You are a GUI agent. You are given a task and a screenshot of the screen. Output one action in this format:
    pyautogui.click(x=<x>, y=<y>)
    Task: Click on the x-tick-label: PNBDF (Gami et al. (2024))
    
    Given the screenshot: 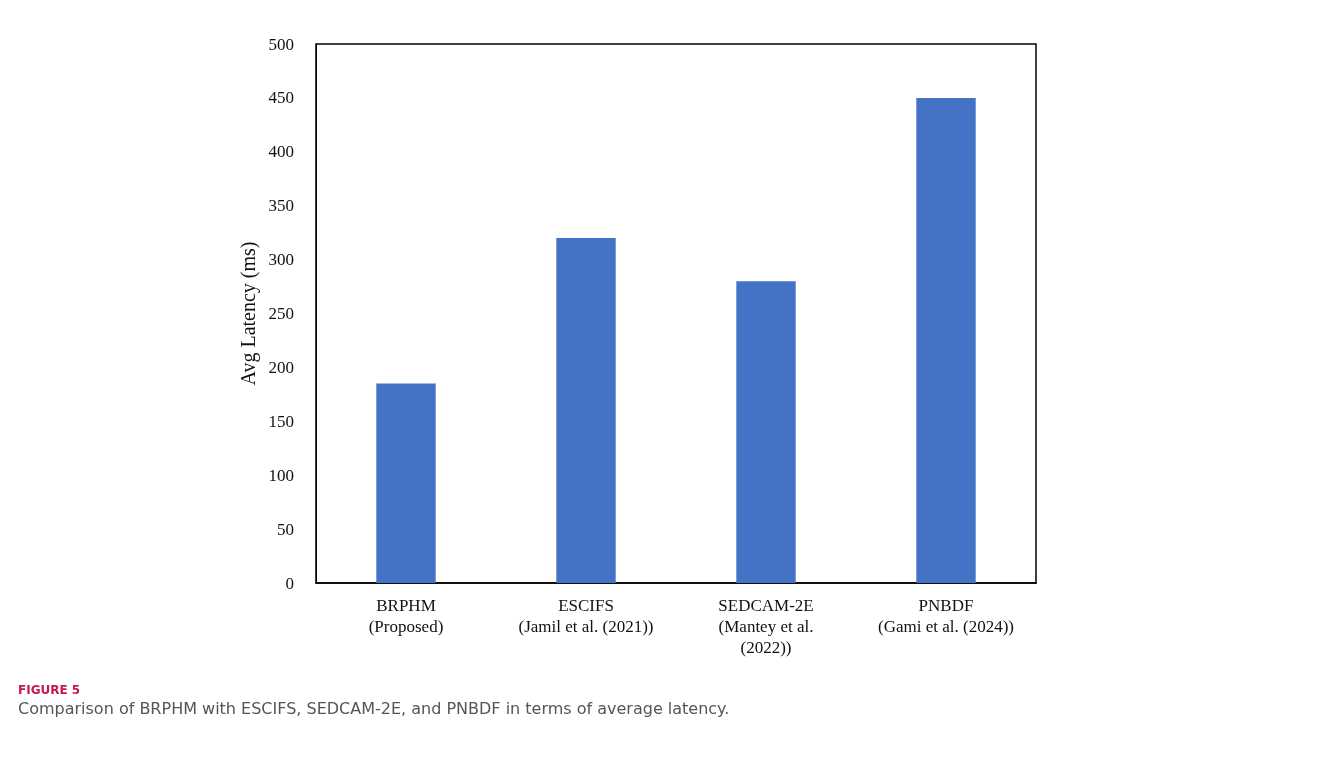 What is the action you would take?
    pyautogui.click(x=946, y=616)
    